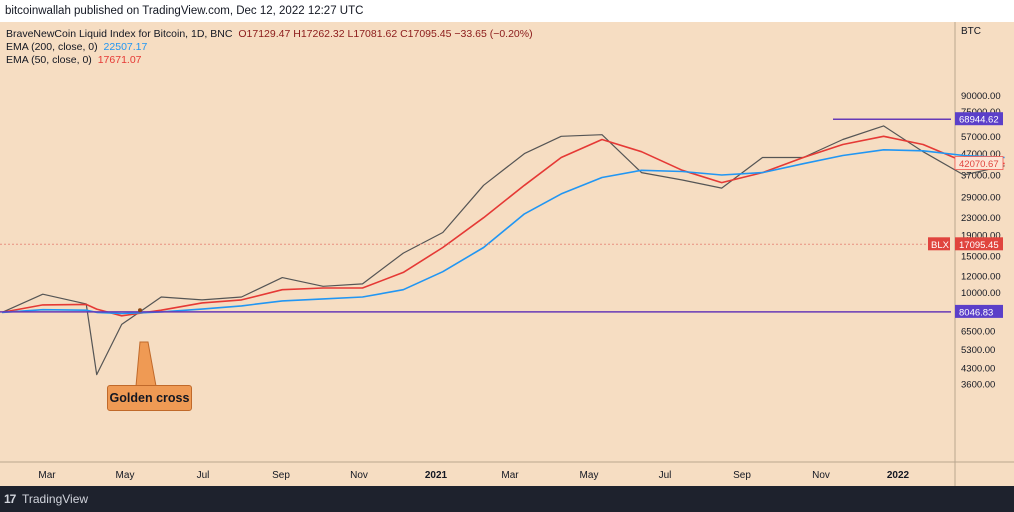  What do you see at coordinates (978, 350) in the screenshot?
I see `price-tick-label: 5300.00` at bounding box center [978, 350].